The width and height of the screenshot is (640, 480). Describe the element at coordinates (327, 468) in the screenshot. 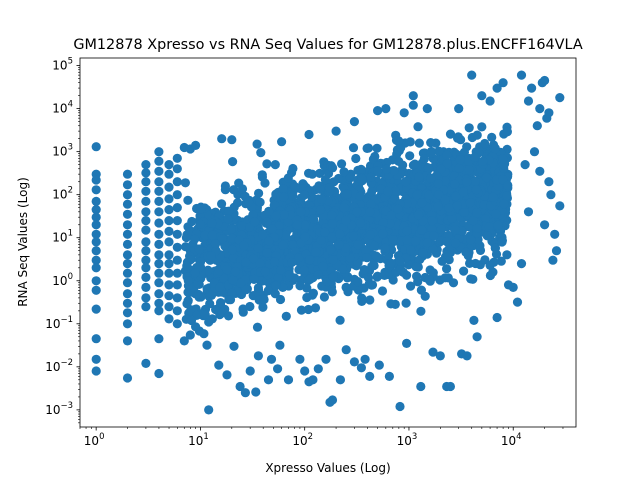

I see `x-axis-label: Xpresso Values (Log)` at that location.